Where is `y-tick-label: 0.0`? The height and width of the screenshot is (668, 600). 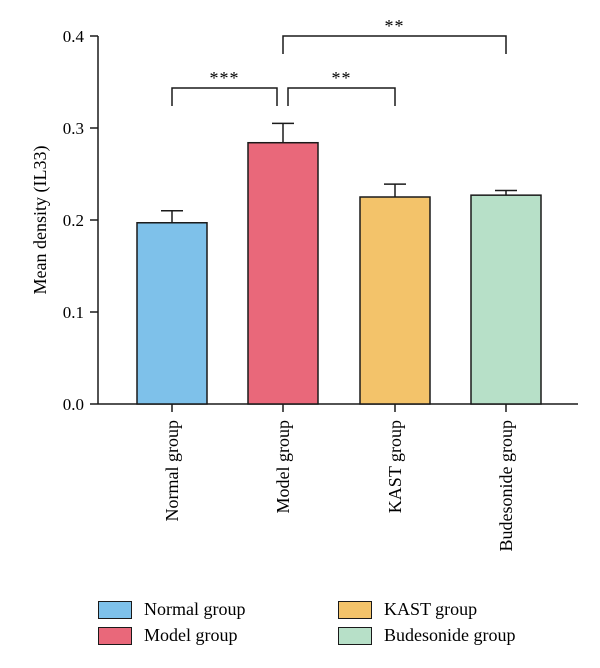 y-tick-label: 0.0 is located at coordinates (73, 404).